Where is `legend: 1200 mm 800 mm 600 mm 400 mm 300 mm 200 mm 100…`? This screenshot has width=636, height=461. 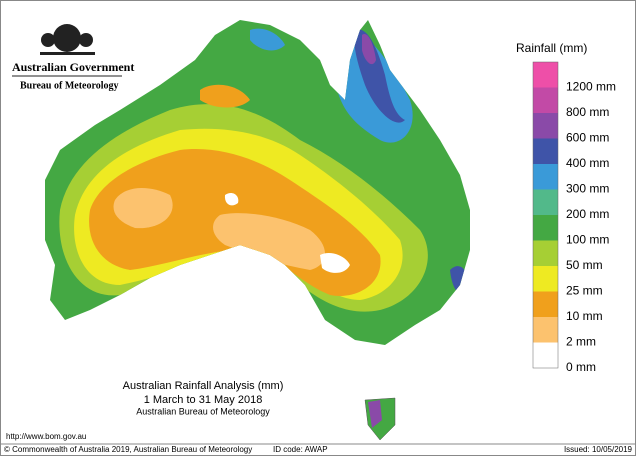 legend: 1200 mm 800 mm 600 mm 400 mm 300 mm 200 mm 100… is located at coordinates (574, 217).